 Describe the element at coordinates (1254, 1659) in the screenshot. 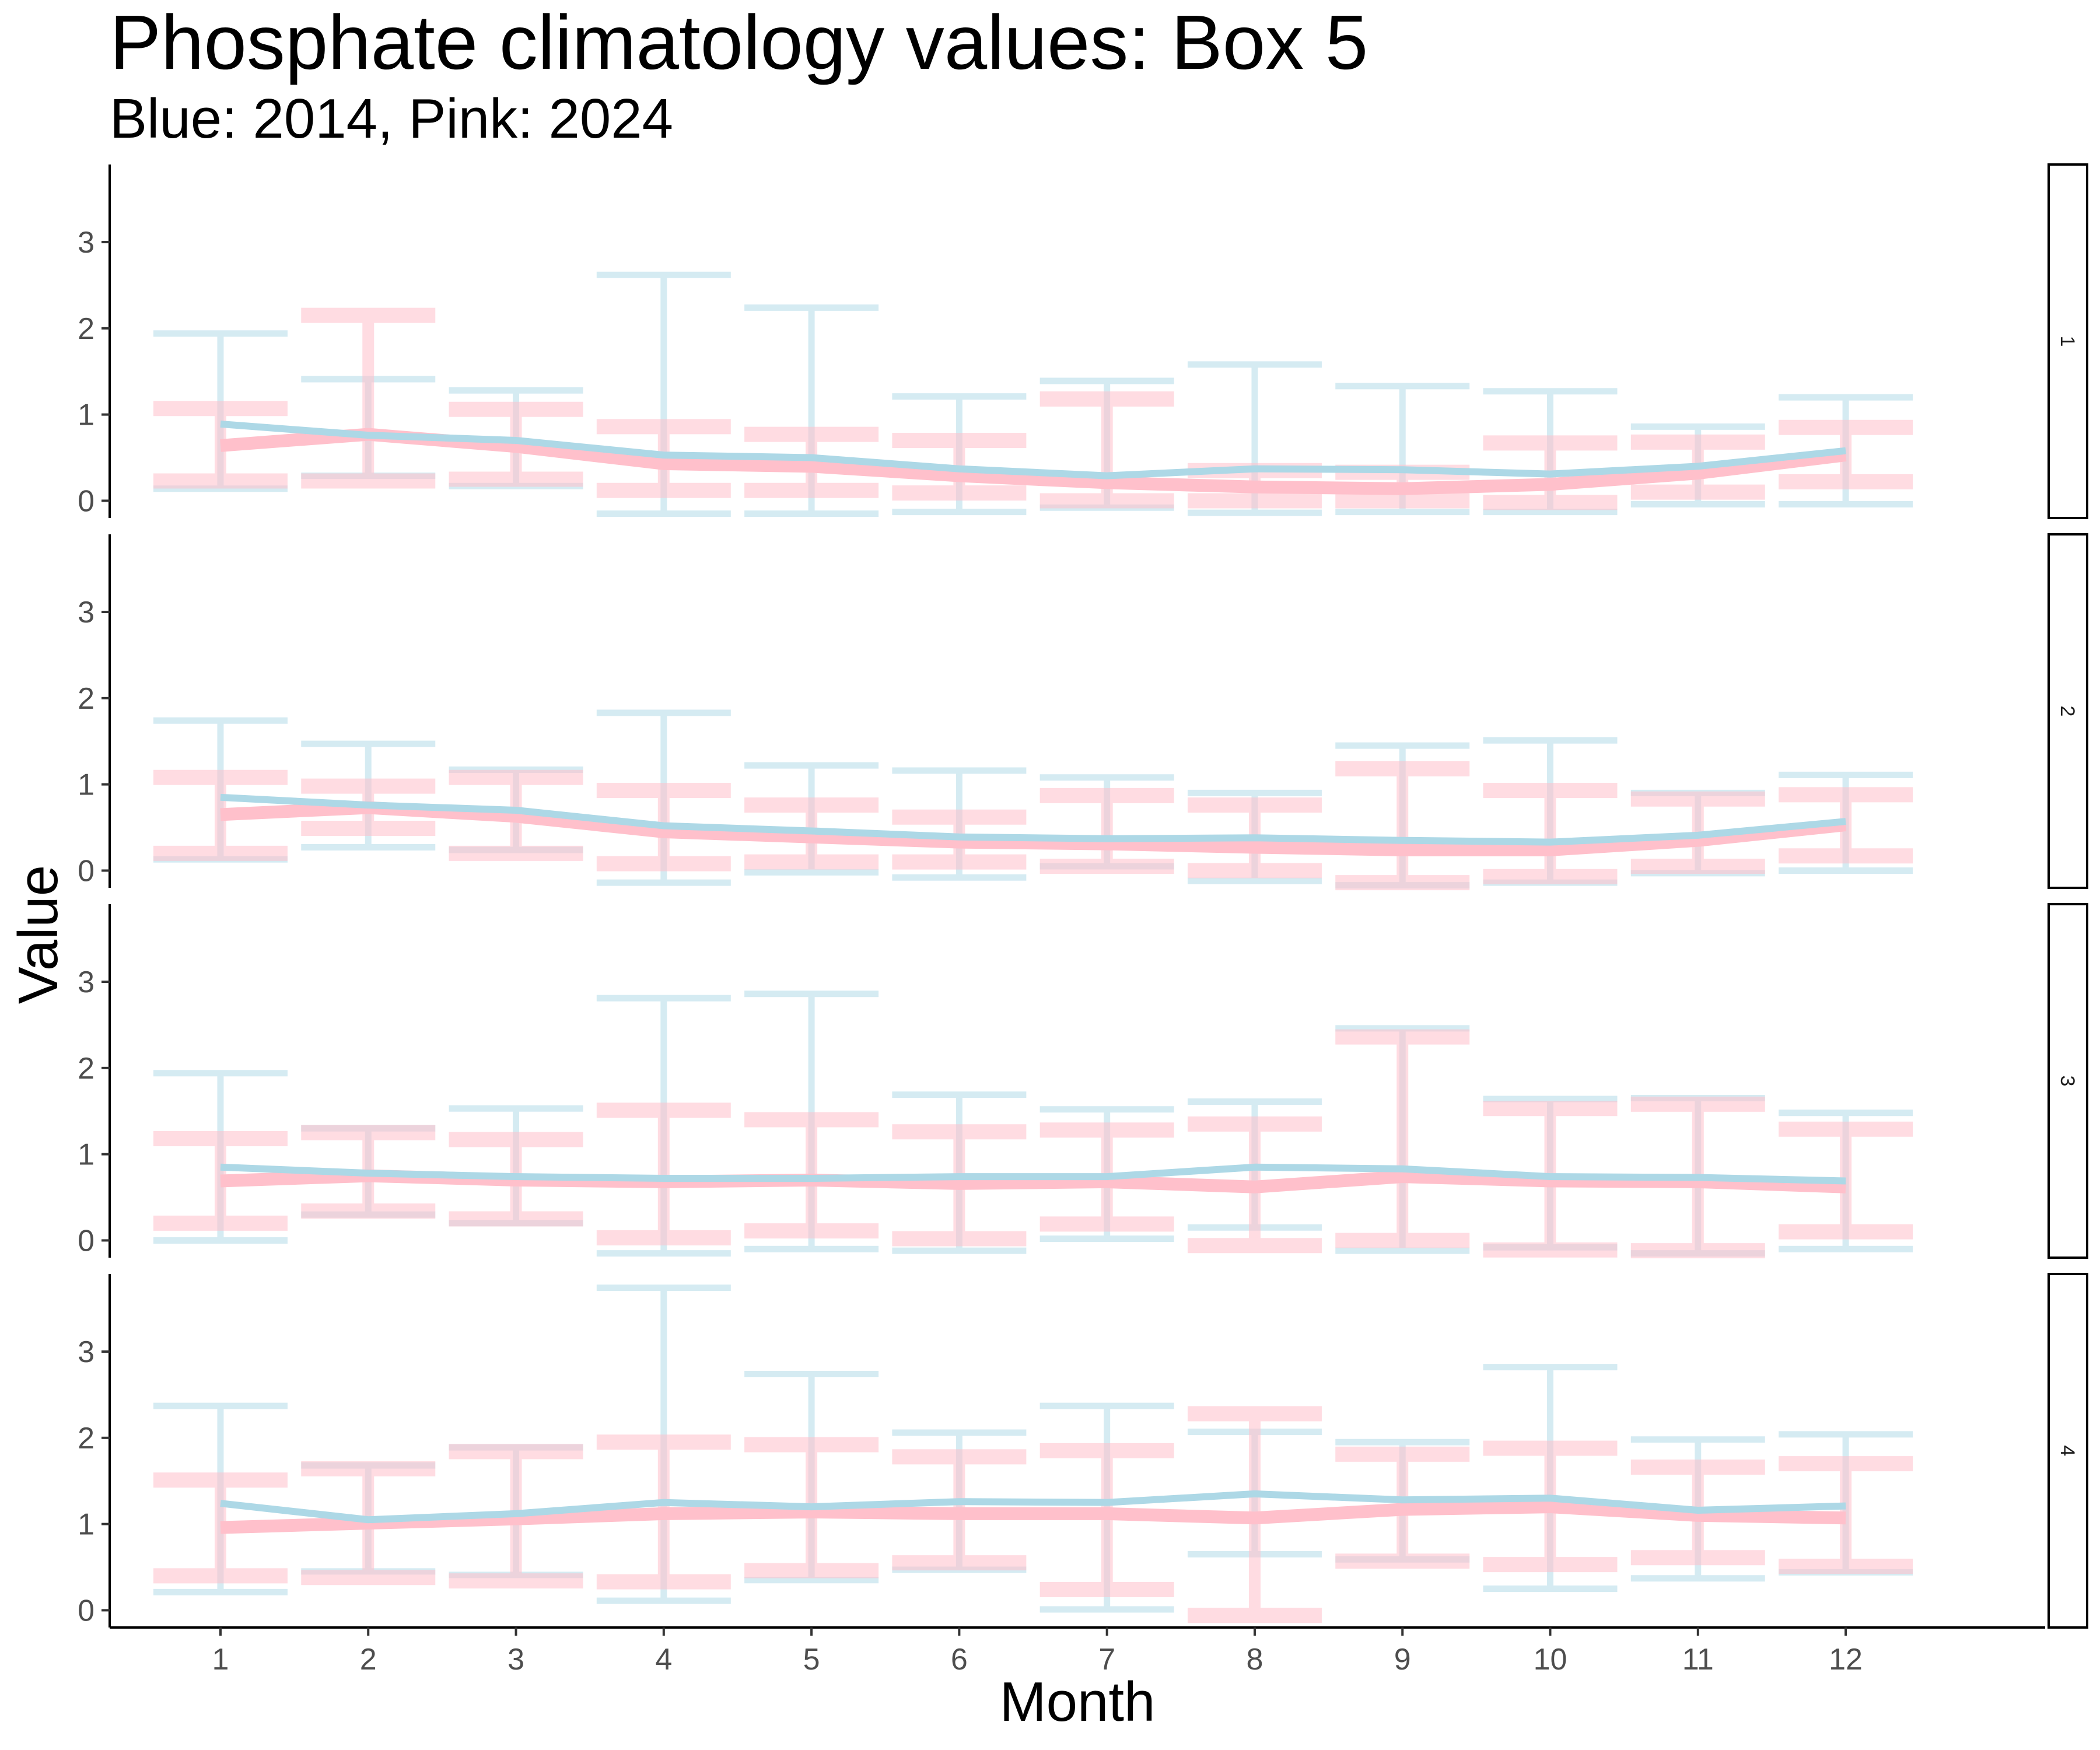

I see `x-tick-label: 8` at that location.